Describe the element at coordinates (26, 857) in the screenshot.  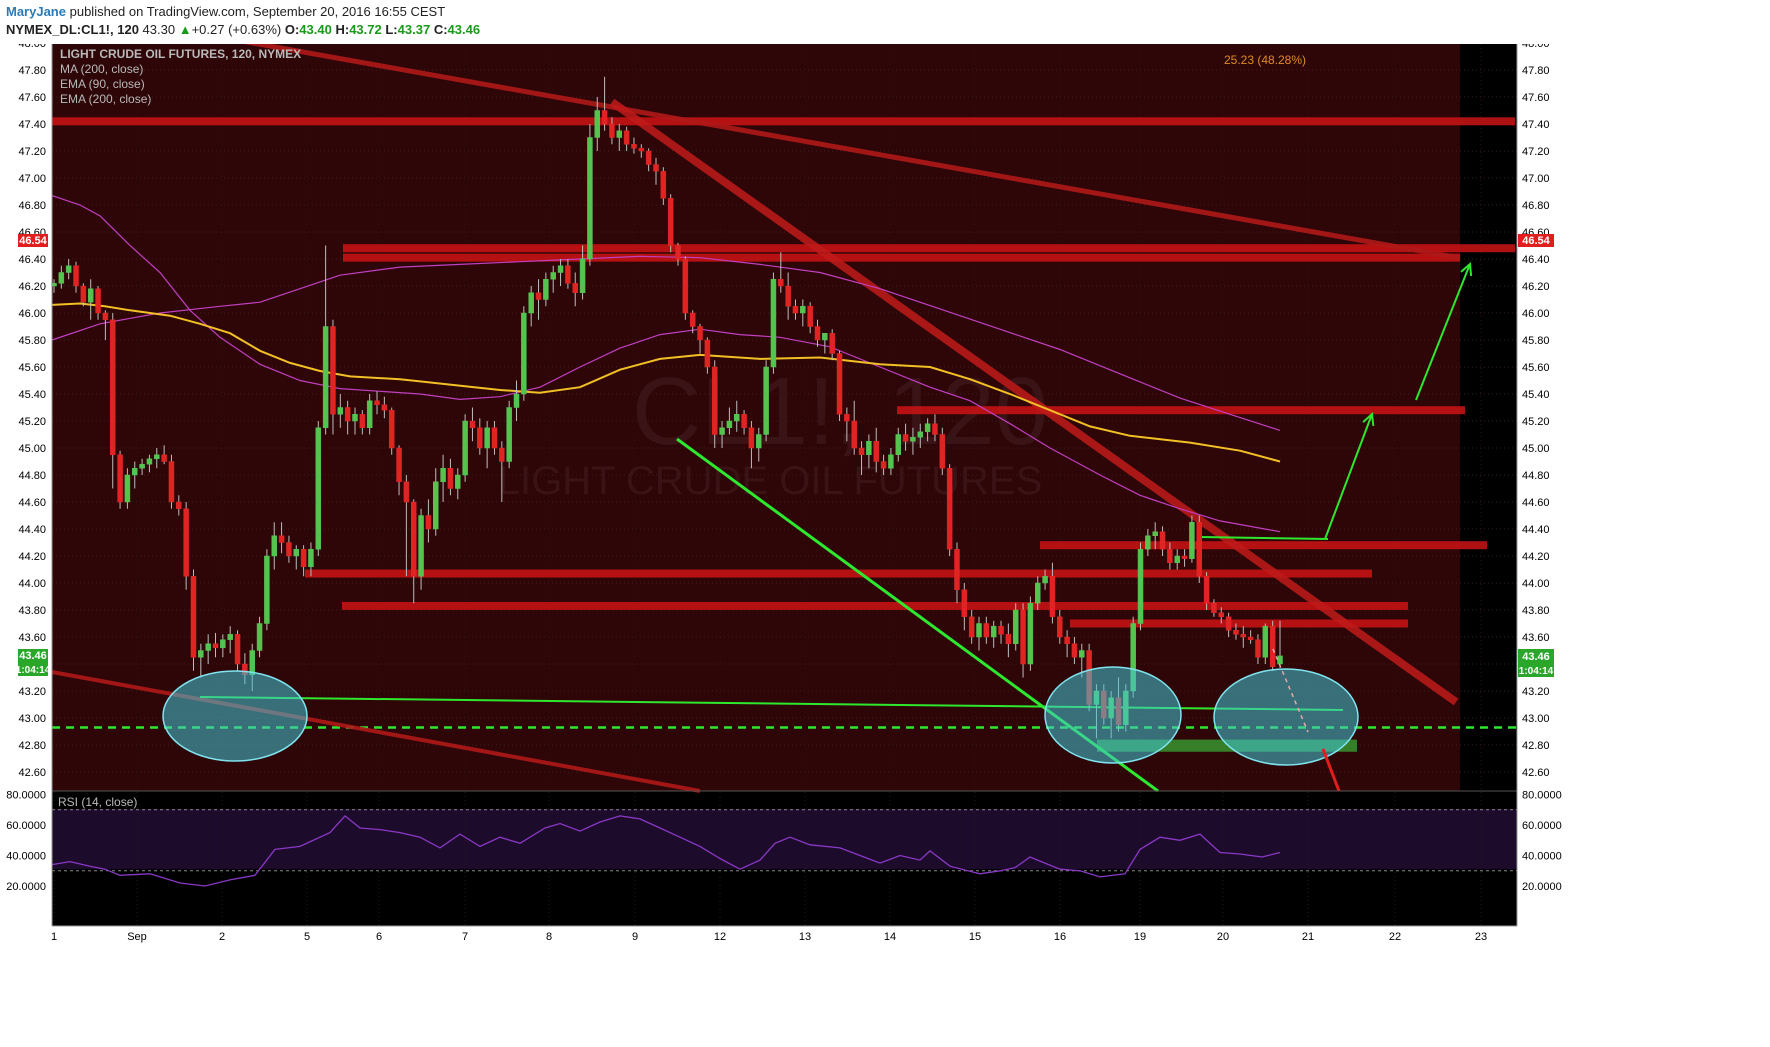
I see `rsi-tick-left: 40.0000` at that location.